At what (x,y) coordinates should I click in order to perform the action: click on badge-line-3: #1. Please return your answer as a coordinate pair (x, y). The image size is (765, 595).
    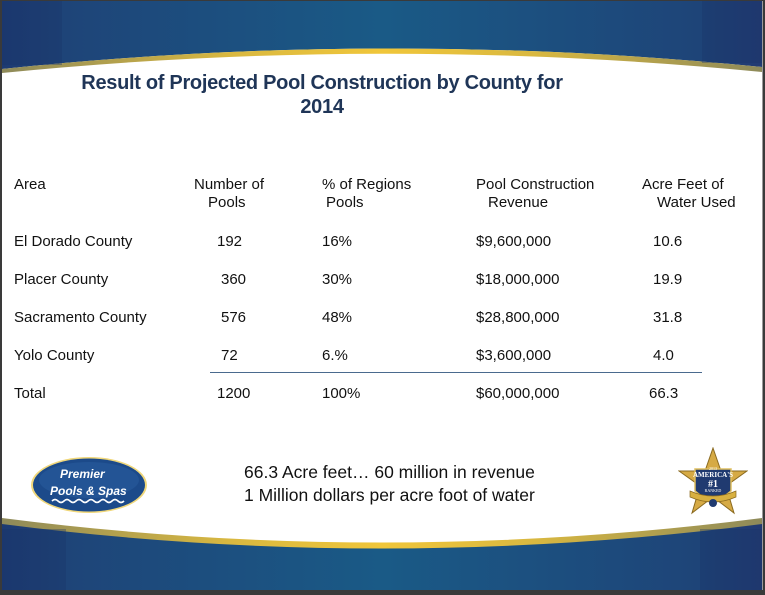
    Looking at the image, I should click on (713, 484).